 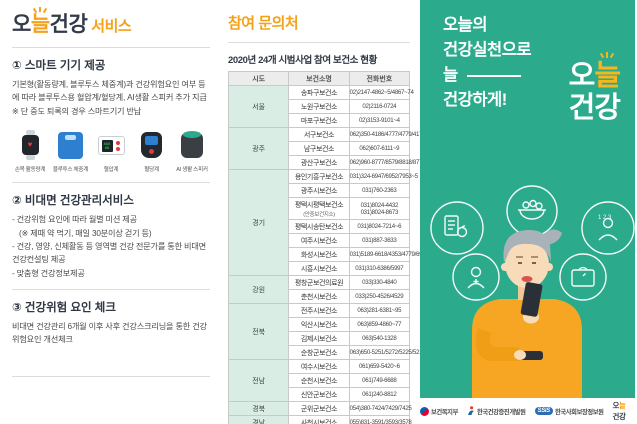 I want to click on table-row: 전남 여수시보건소 061)659-5420~6, so click(x=319, y=380).